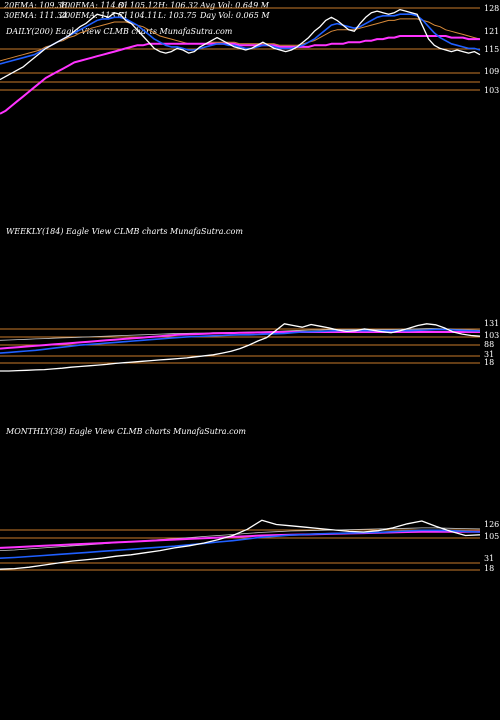  What do you see at coordinates (489, 354) in the screenshot?
I see `weekly-y-label: 31` at bounding box center [489, 354].